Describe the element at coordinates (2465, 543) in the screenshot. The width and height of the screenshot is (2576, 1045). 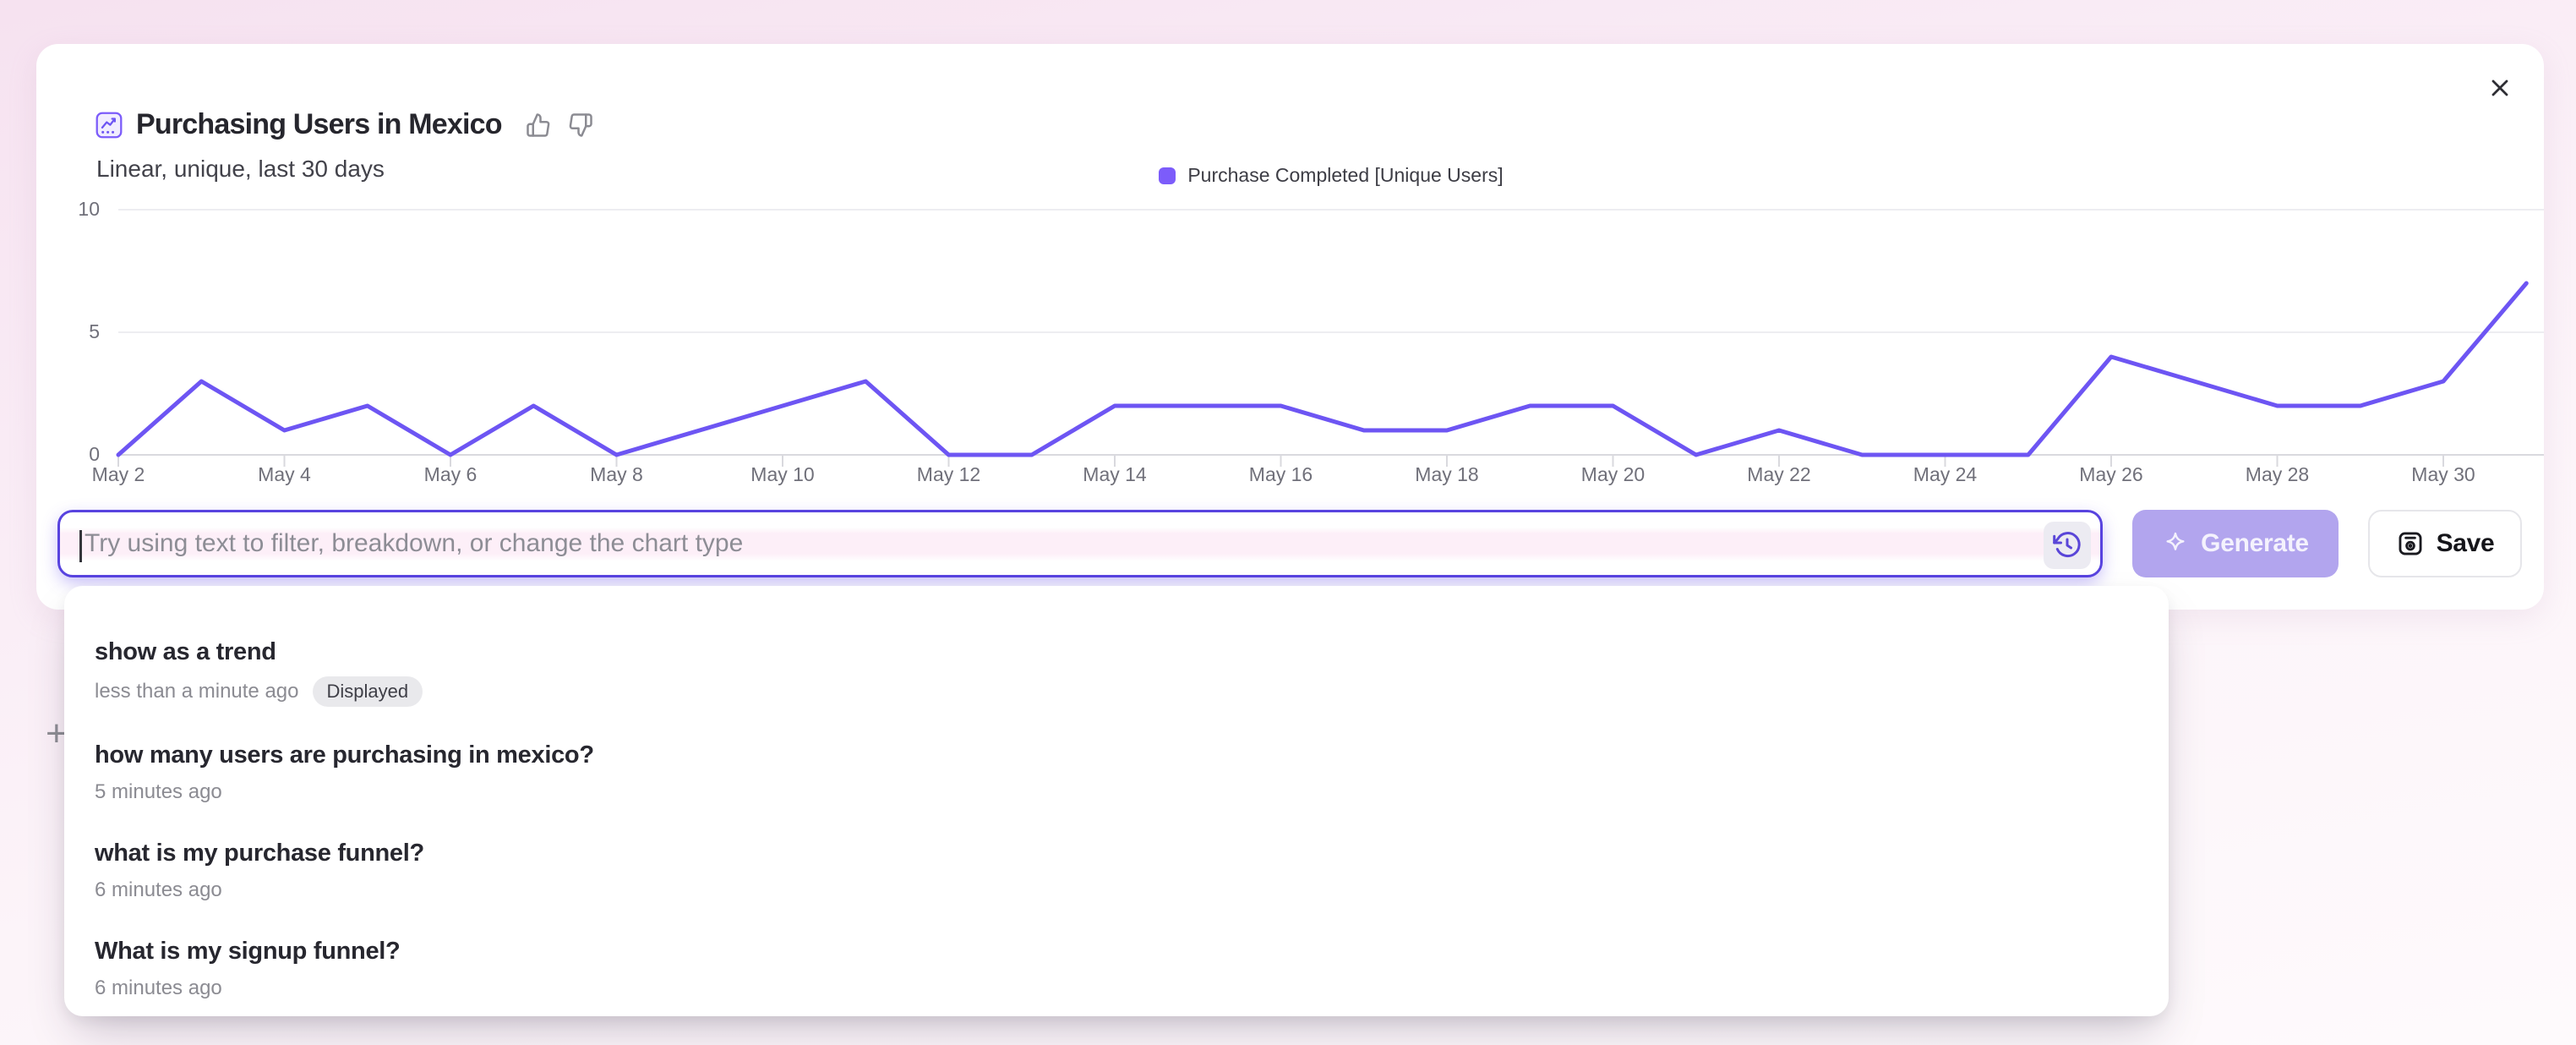
I see `save-label: Save` at that location.